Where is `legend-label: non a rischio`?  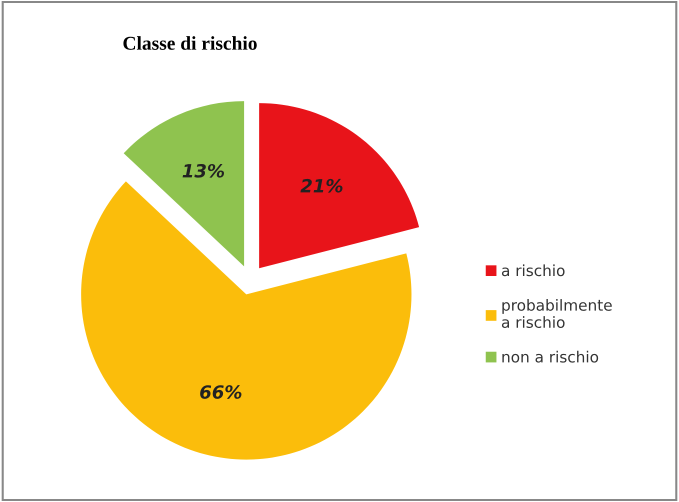 legend-label: non a rischio is located at coordinates (550, 356).